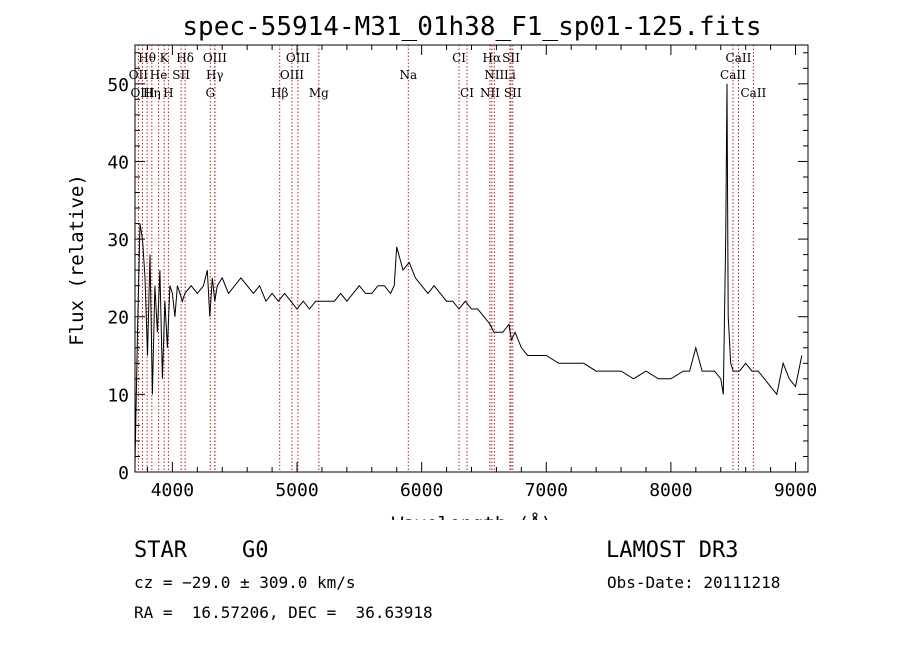  Describe the element at coordinates (172, 490) in the screenshot. I see `x-tick-label: 4000` at that location.